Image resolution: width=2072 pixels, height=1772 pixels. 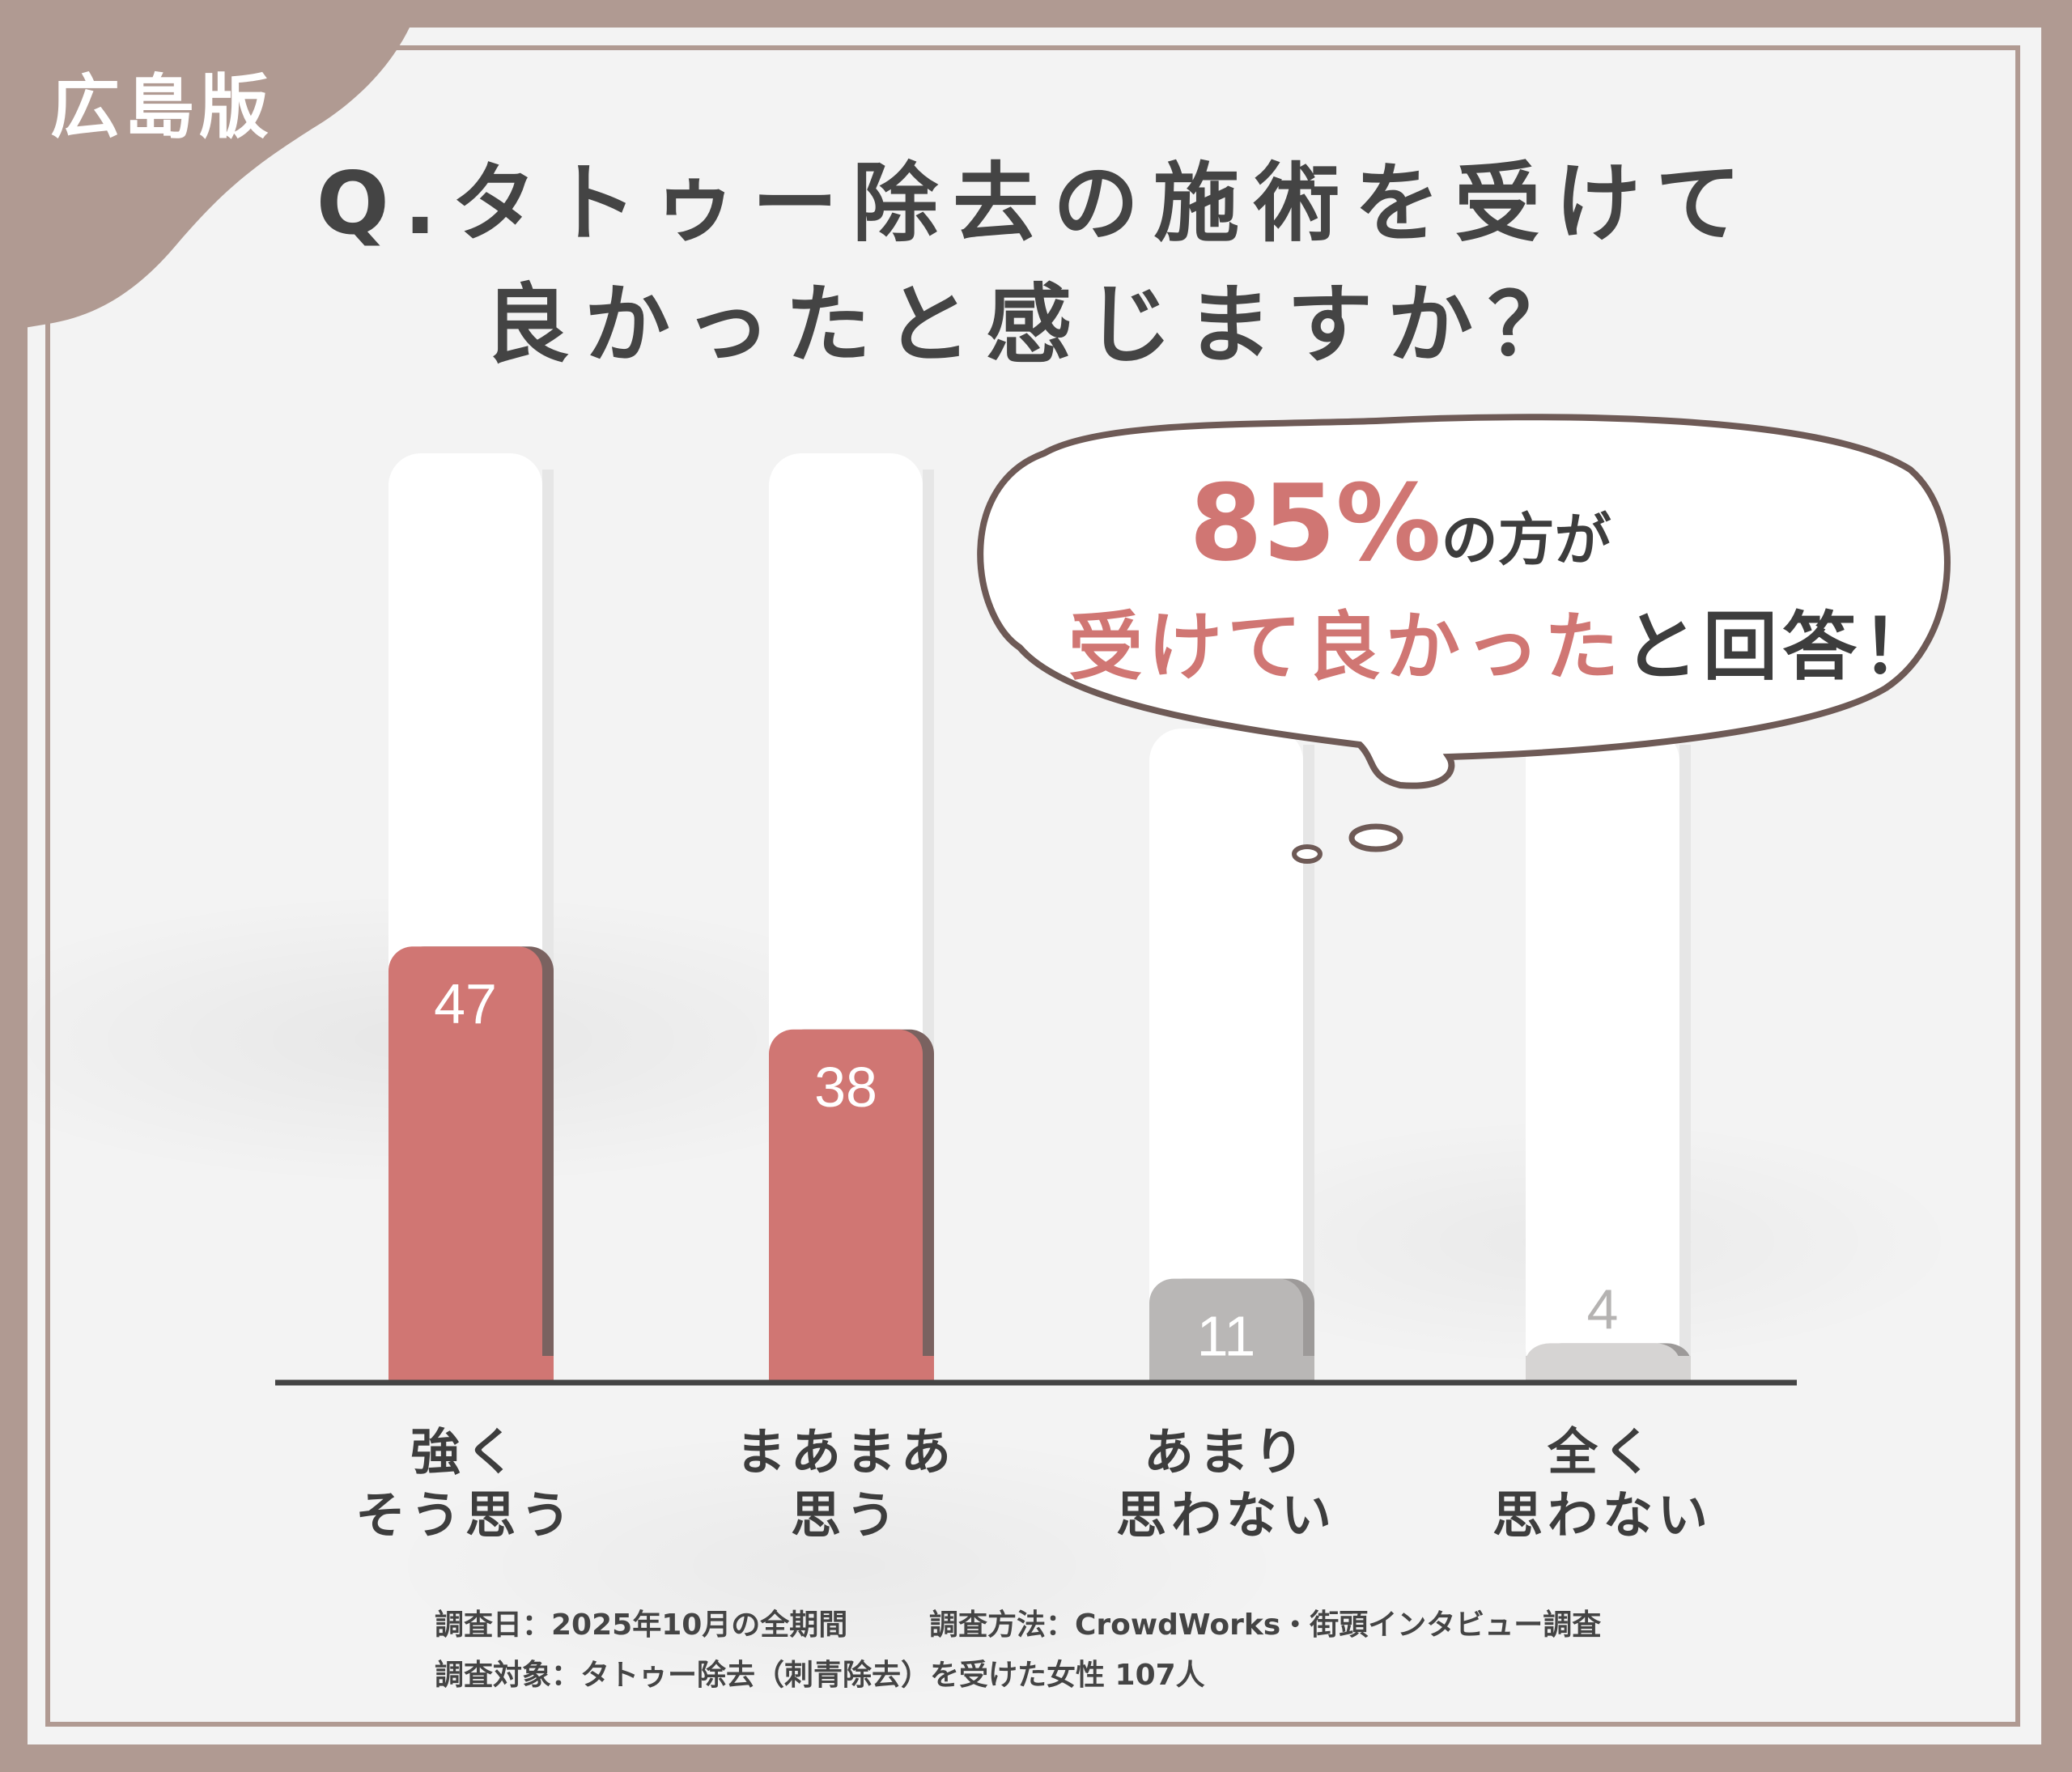 I want to click on bar-value-label: 38, so click(x=845, y=1088).